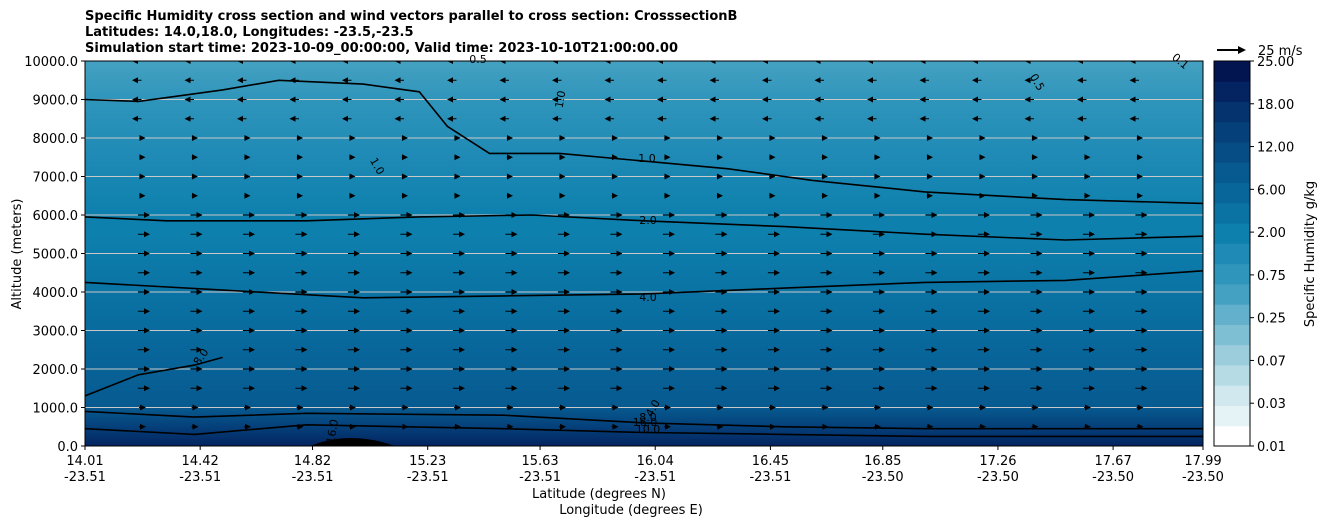 The width and height of the screenshot is (1326, 526). What do you see at coordinates (67, 447) in the screenshot?
I see `y-tick-label: 0.0` at bounding box center [67, 447].